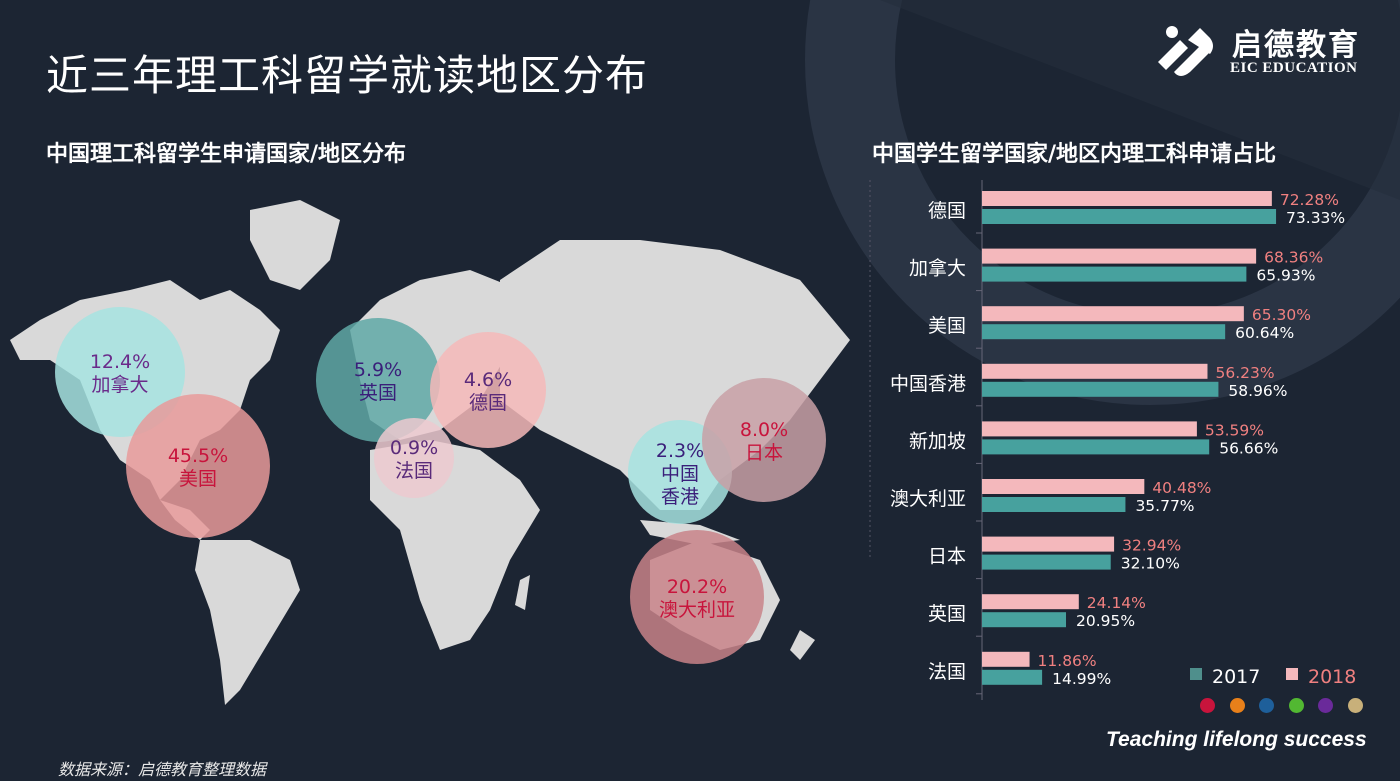 The image size is (1400, 781). I want to click on color-dots, so click(1281, 705).